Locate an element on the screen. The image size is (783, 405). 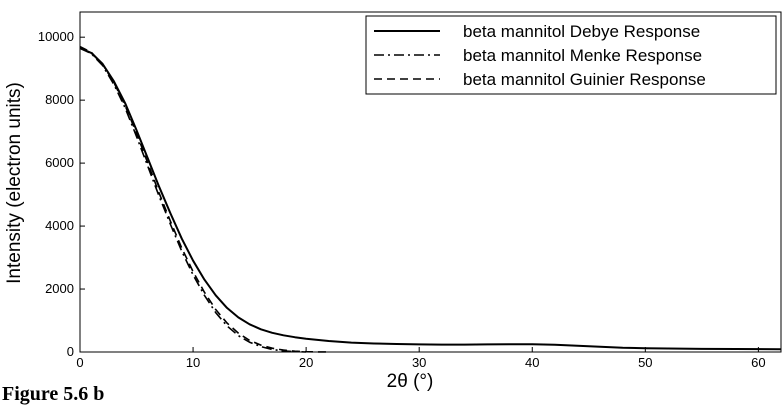
legend-box is located at coordinates (571, 55).